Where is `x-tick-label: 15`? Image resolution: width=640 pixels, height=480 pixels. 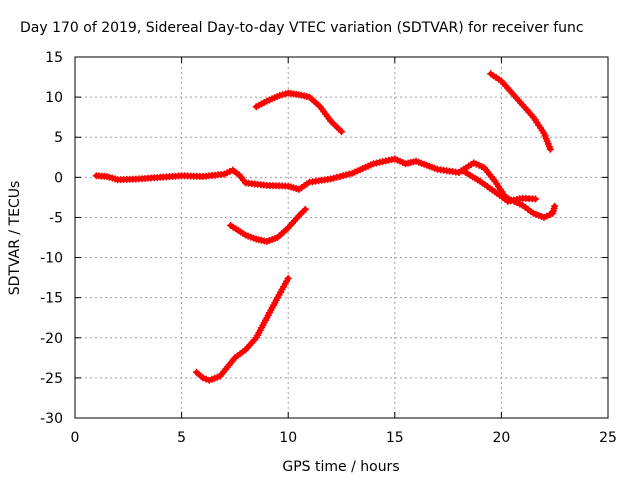
x-tick-label: 15 is located at coordinates (395, 438).